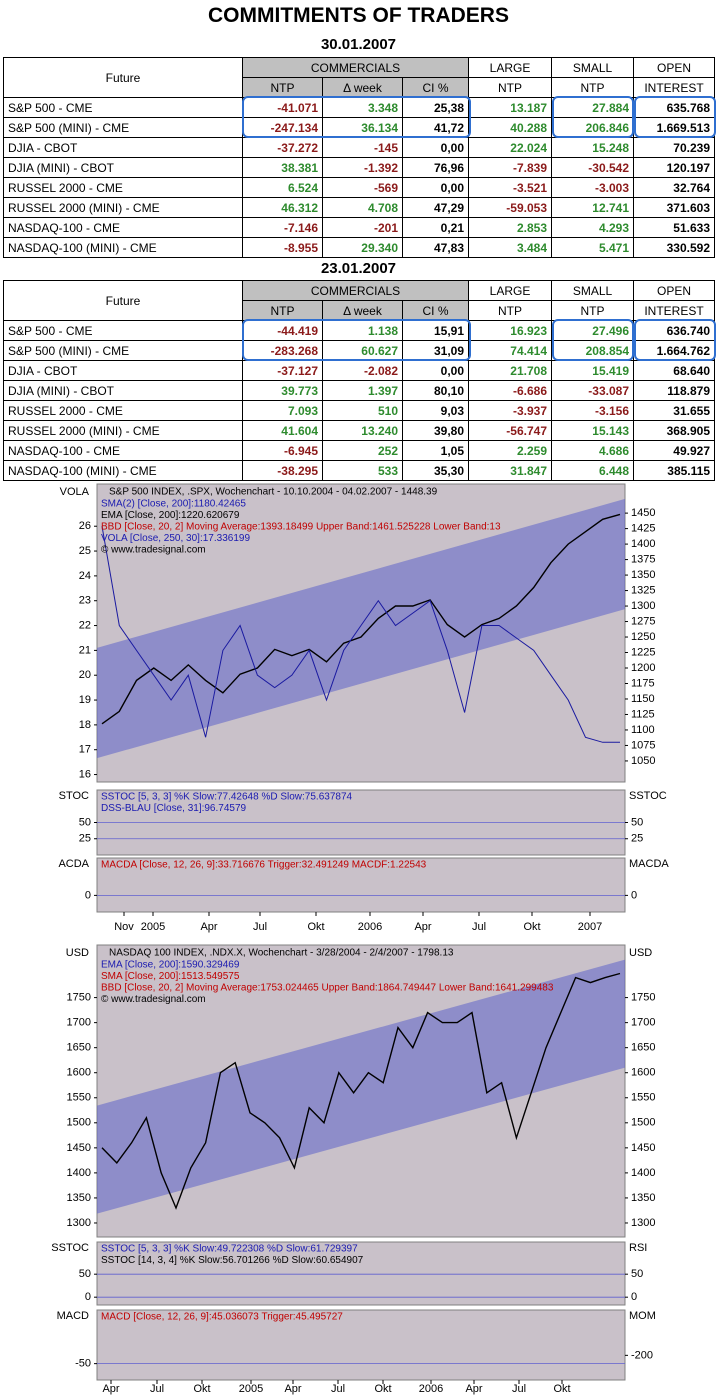  What do you see at coordinates (358, 15) in the screenshot?
I see `page-title: COMMITMENTS OF TRADERS` at bounding box center [358, 15].